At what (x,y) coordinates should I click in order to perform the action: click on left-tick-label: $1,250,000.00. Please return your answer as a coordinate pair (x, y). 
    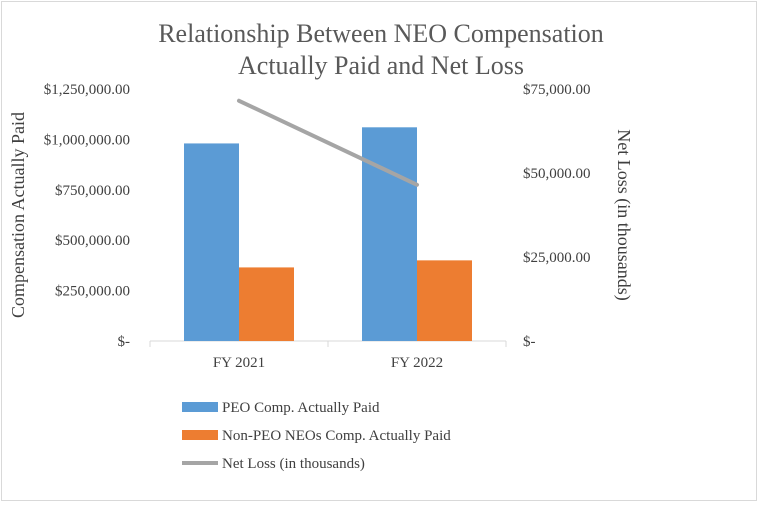
    Looking at the image, I should click on (87, 90).